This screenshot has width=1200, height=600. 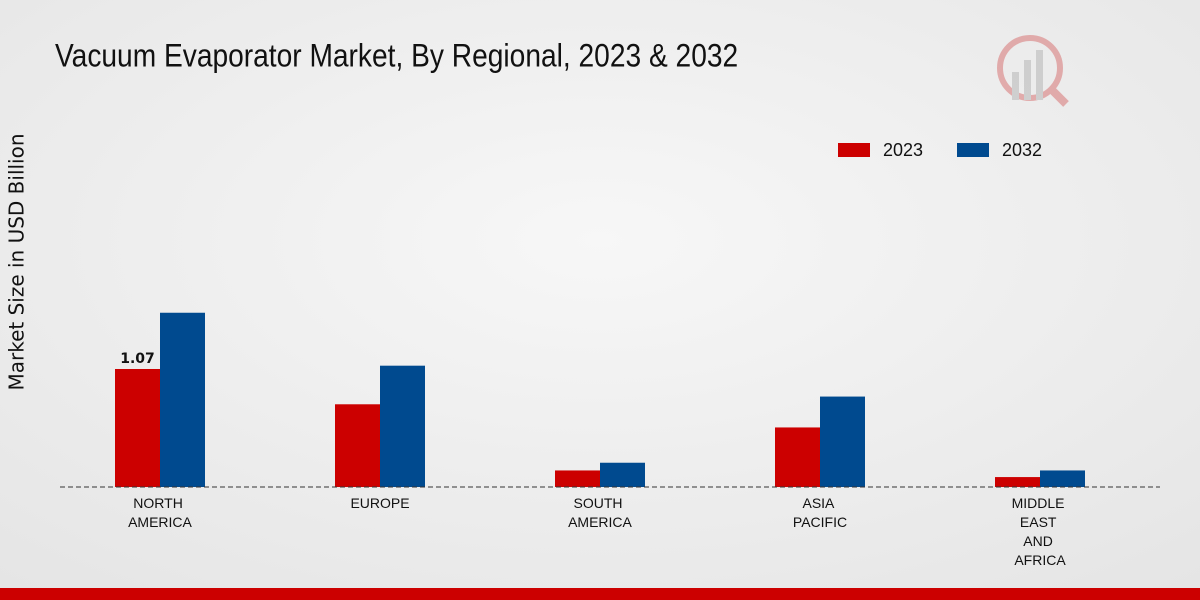 I want to click on legend-label: 2032, so click(x=1022, y=150).